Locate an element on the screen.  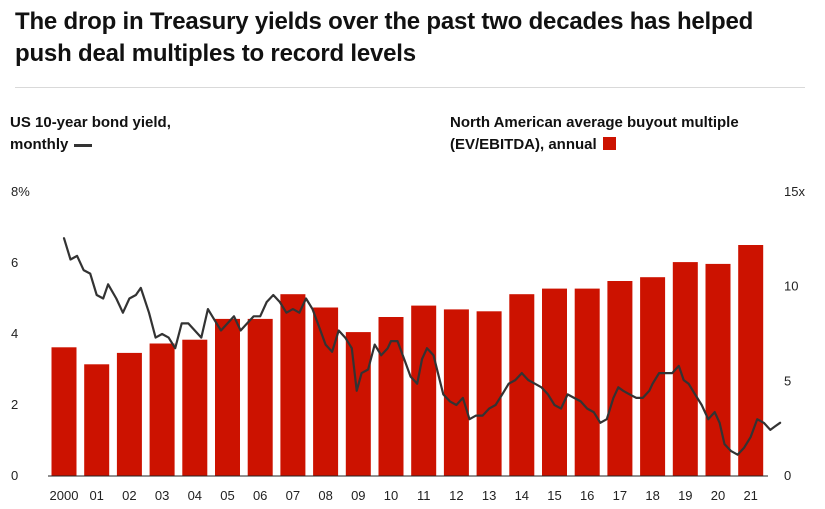
bar-swatch-icon is located at coordinates (609, 143).